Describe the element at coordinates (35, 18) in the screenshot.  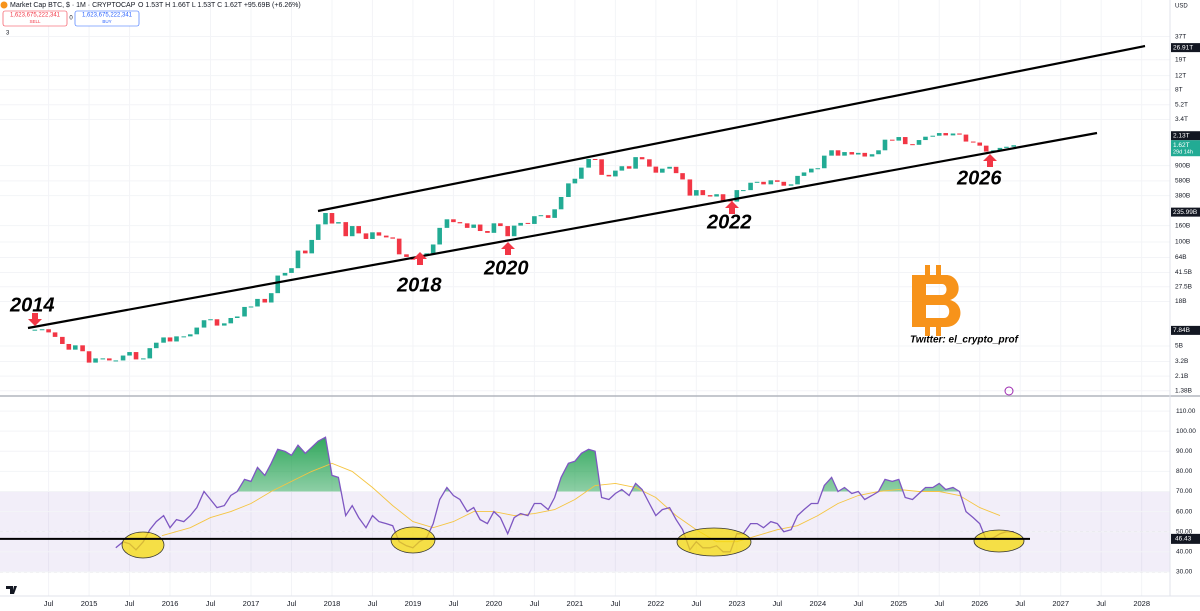
I see `sell-button` at that location.